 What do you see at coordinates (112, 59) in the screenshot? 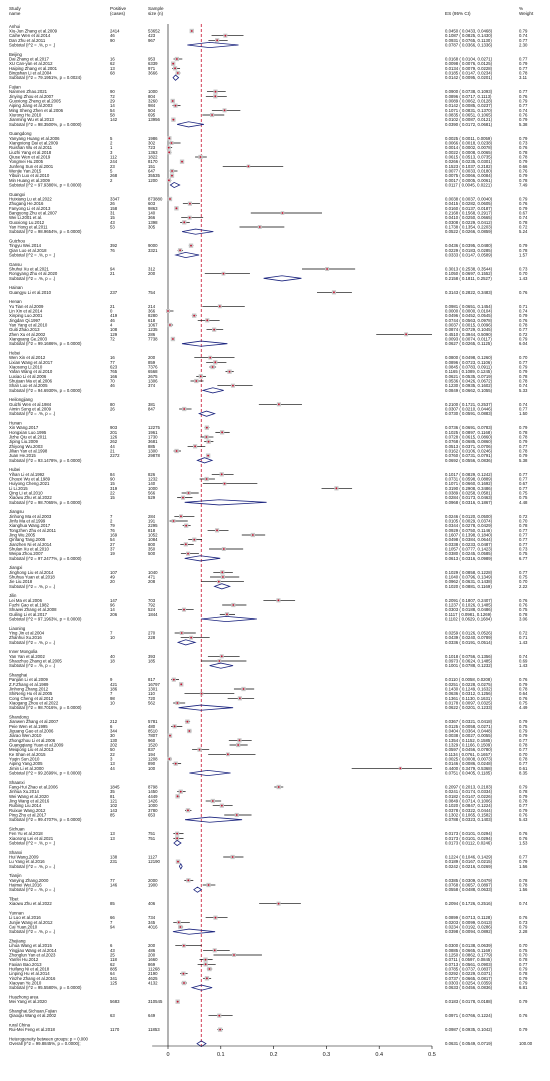
I see `positive-cases: 16` at bounding box center [112, 59].